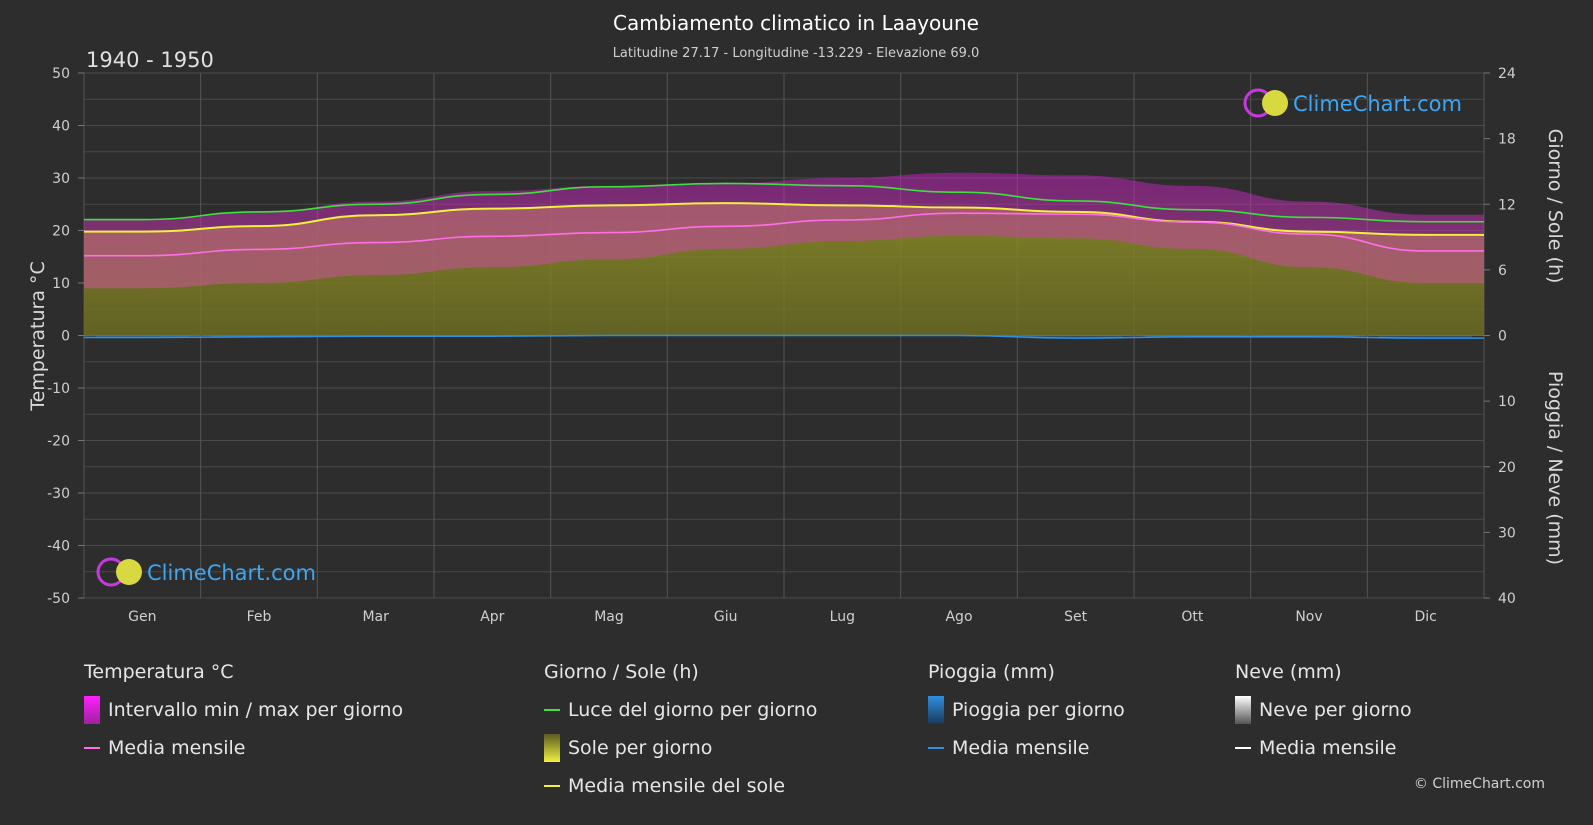  What do you see at coordinates (936, 748) in the screenshot?
I see `rain-mean-swatch` at bounding box center [936, 748].